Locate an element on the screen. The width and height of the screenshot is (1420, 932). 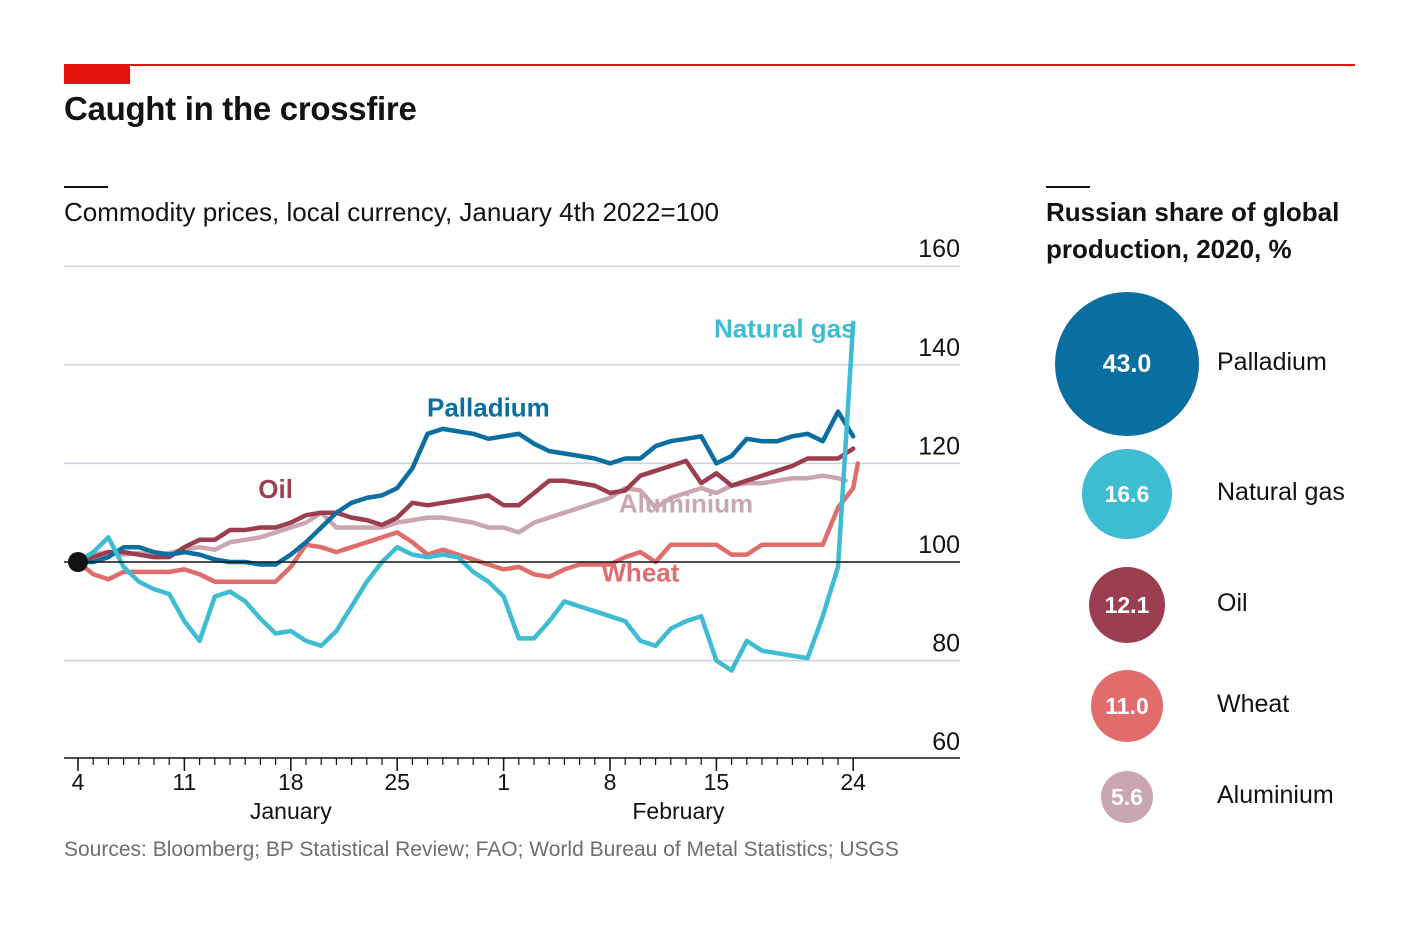
y-tick-label-160: 160 is located at coordinates (939, 249).